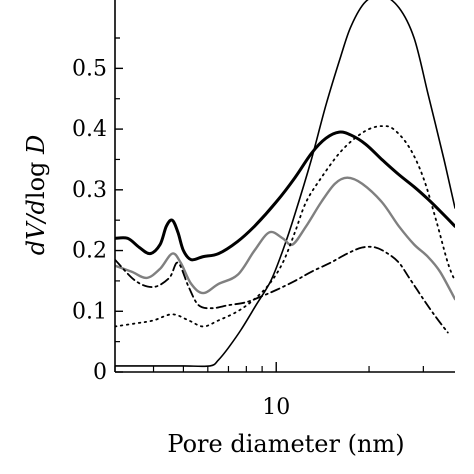 This screenshot has height=474, width=474. What do you see at coordinates (100, 372) in the screenshot?
I see `y-tick-label: 0` at bounding box center [100, 372].